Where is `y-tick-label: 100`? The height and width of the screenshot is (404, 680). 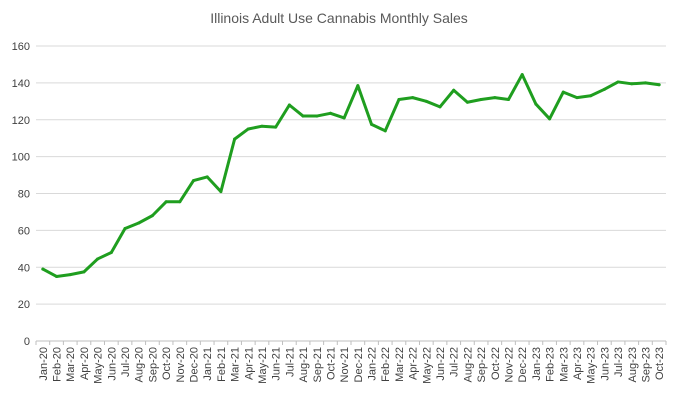 y-tick-label: 100 is located at coordinates (21, 158).